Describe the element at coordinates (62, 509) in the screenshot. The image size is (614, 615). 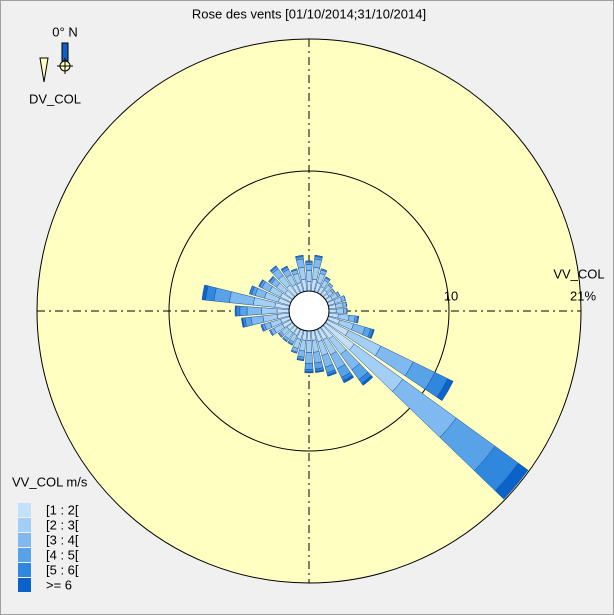
I see `legend-label: [1 : 2[` at that location.